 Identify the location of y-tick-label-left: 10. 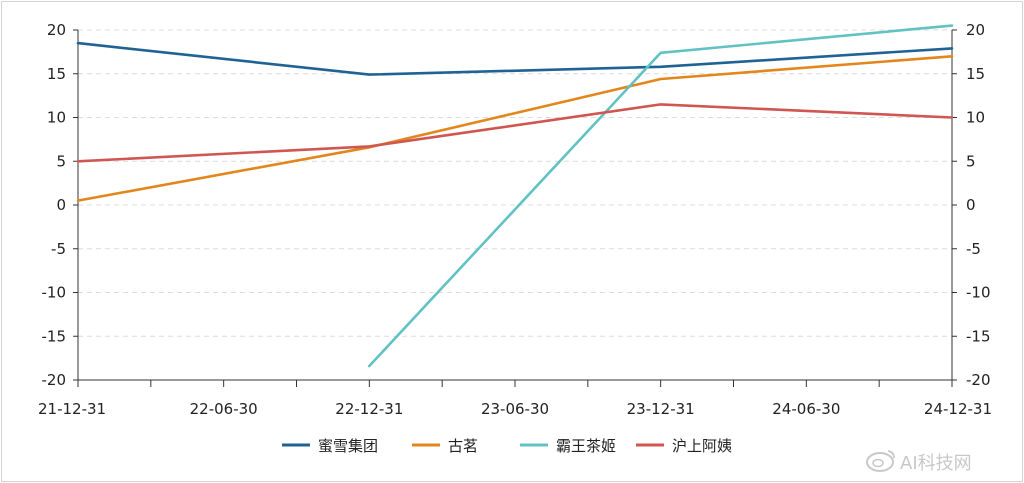
(56, 118).